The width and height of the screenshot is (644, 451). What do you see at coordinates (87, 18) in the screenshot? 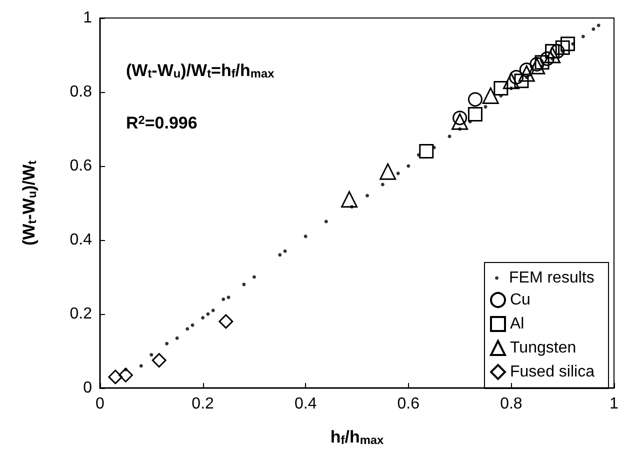
I see `y-tick-label: 1` at bounding box center [87, 18].